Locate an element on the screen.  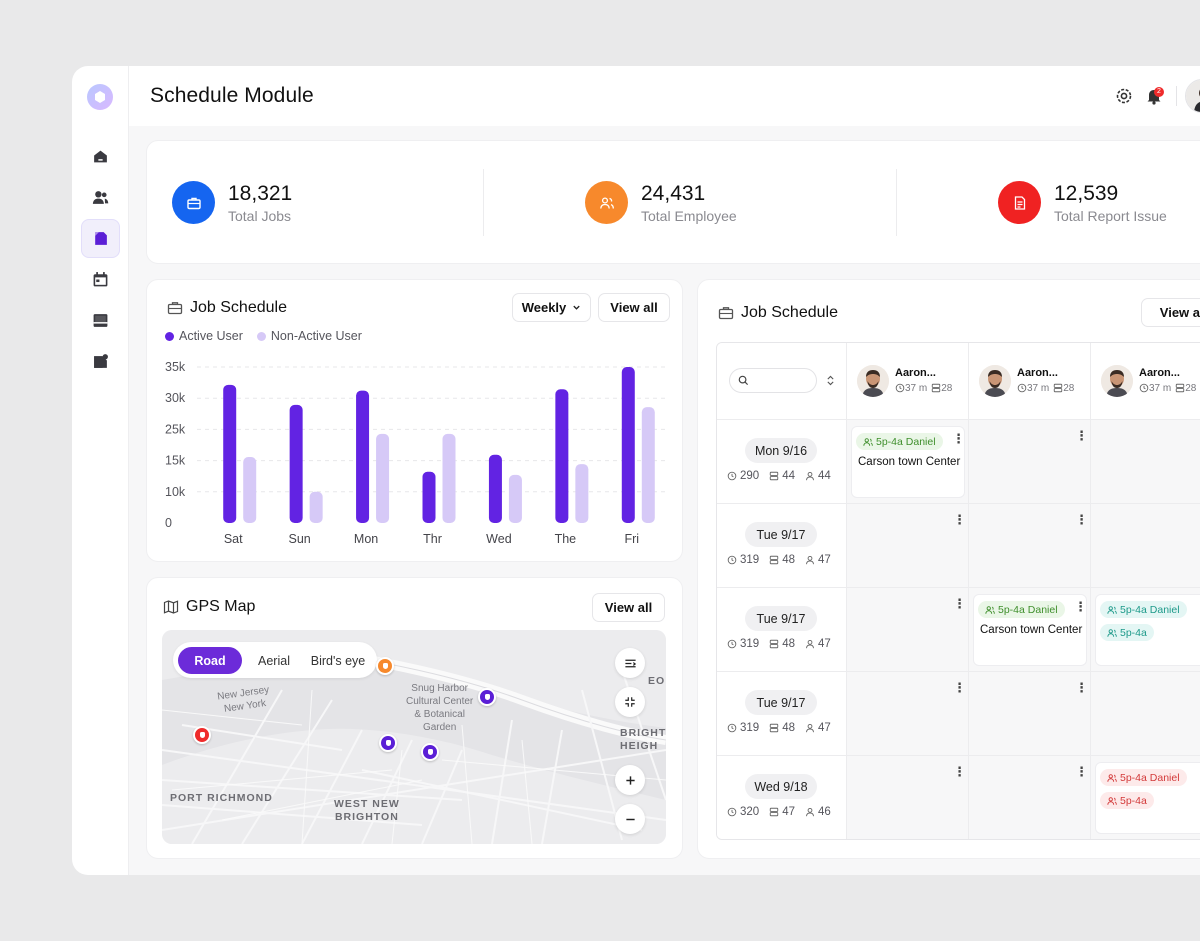
date-row-header: Tue 9/17 319 48 47 is located at coordinates (782, 546).